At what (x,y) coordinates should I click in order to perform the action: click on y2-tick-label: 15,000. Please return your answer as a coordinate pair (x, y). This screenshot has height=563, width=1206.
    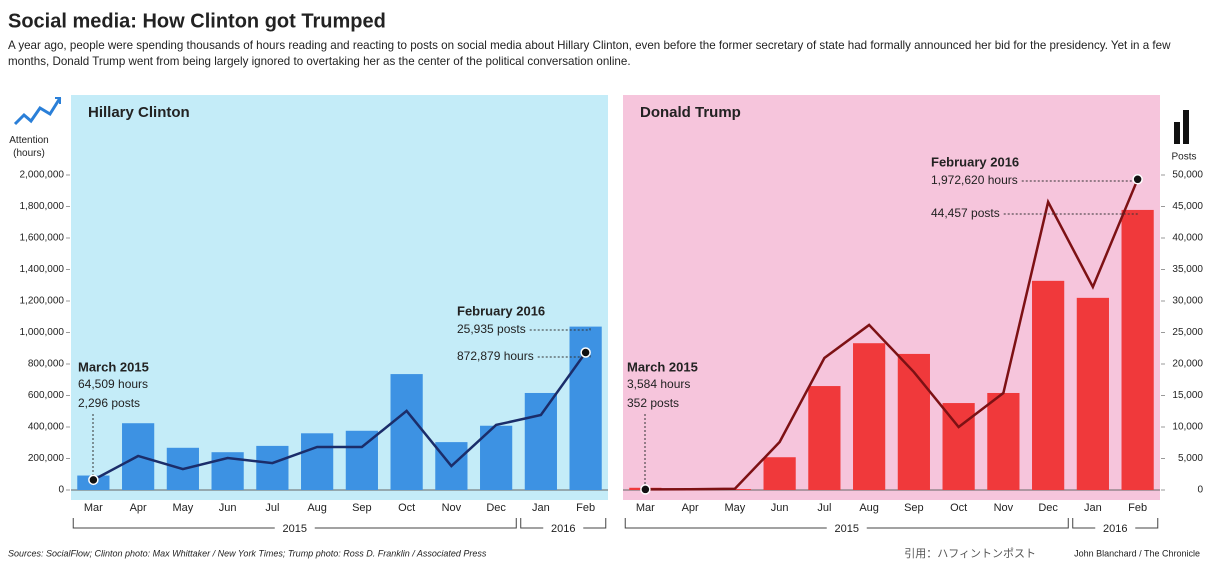
    Looking at the image, I should click on (1187, 395).